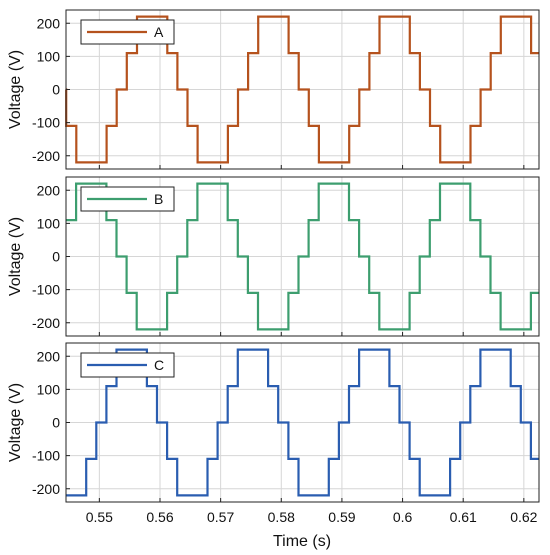 Image resolution: width=550 pixels, height=555 pixels. Describe the element at coordinates (341, 517) in the screenshot. I see `x-tick-label: 0.59` at that location.